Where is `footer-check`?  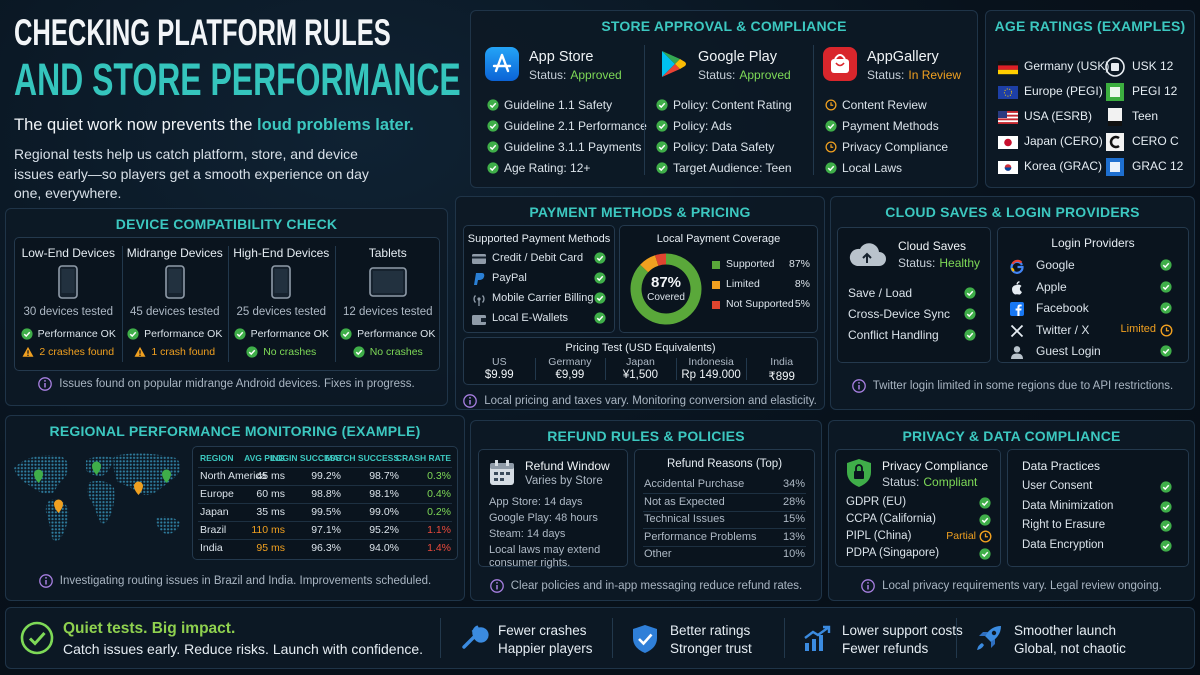
footer-check is located at coordinates (37, 638).